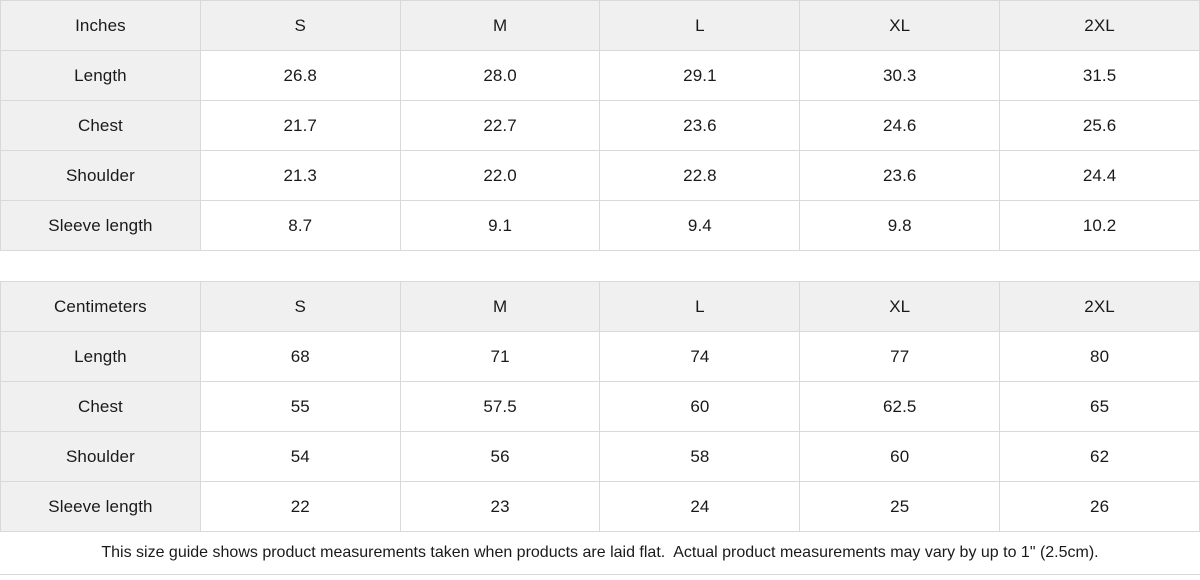 This screenshot has width=1200, height=580. I want to click on measurement-row: Length 26.8 28.0 29.1 30.3 31.5, so click(600, 75).